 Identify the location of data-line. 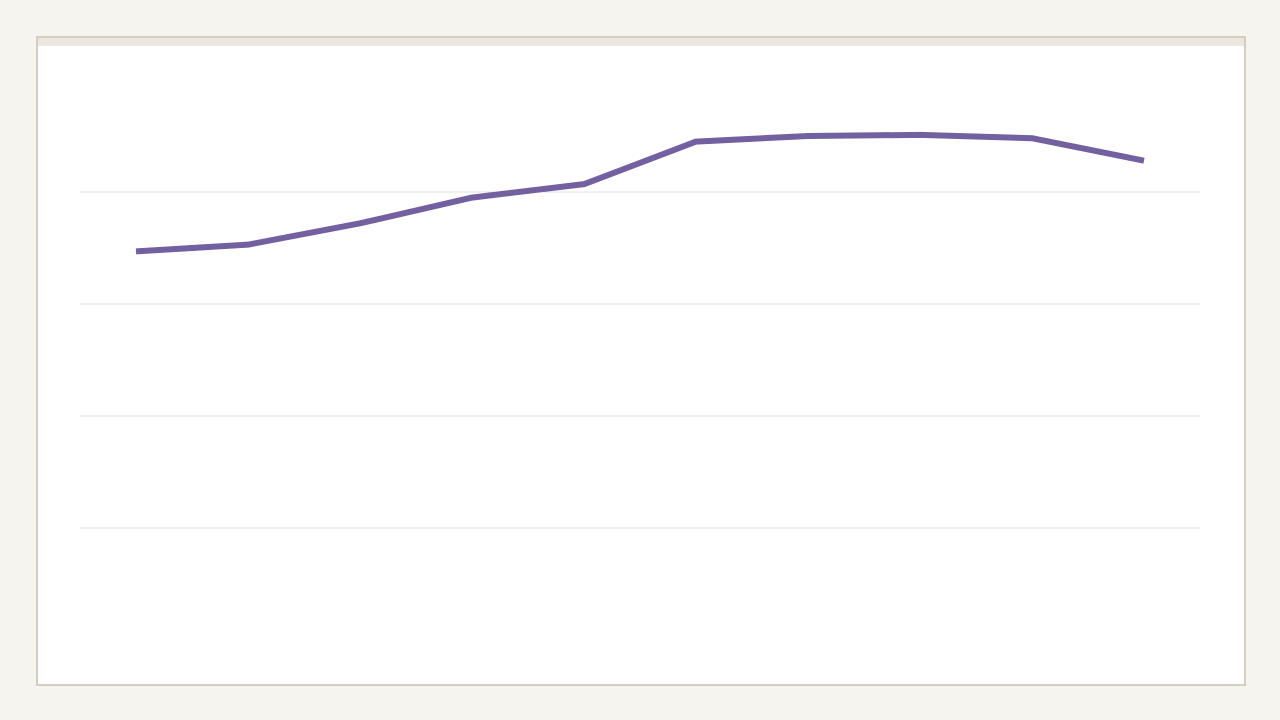
(640, 193).